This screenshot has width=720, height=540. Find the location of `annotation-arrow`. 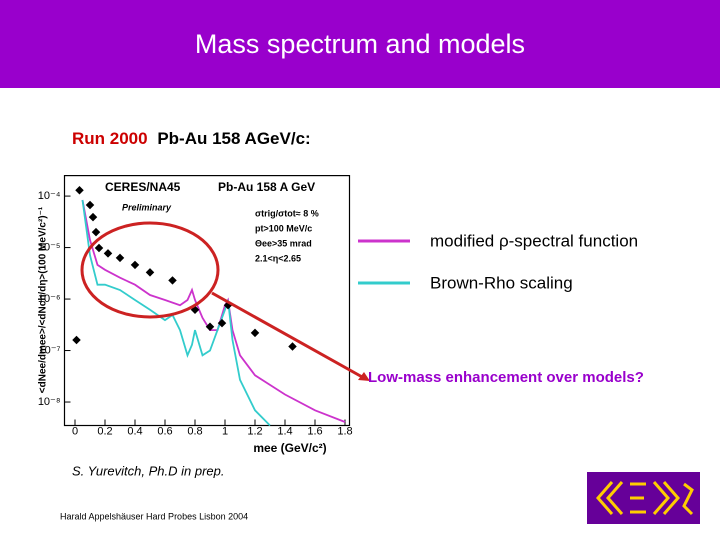

annotation-arrow is located at coordinates (288, 335).